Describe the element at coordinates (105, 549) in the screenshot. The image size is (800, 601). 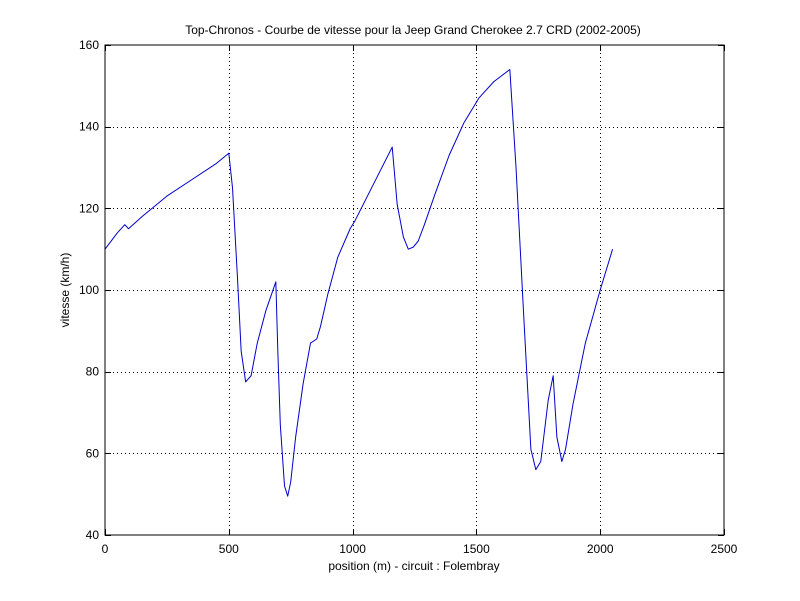
I see `x-tick-label: 0` at that location.